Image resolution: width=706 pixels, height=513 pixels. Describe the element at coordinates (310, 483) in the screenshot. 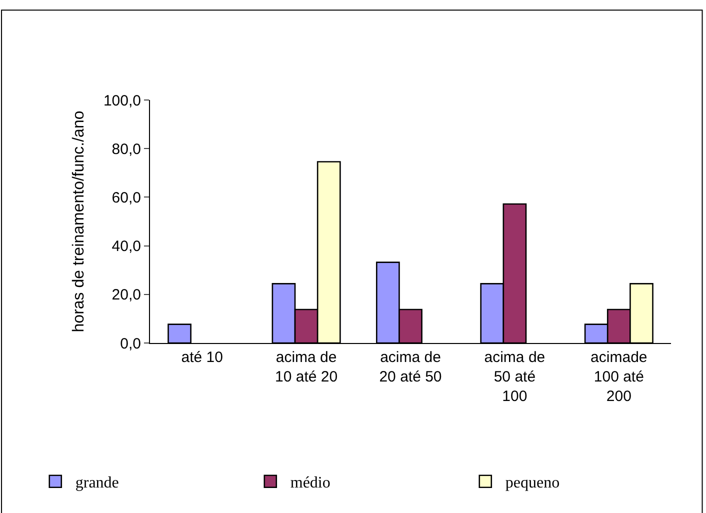

I see `legend-label: médio` at that location.